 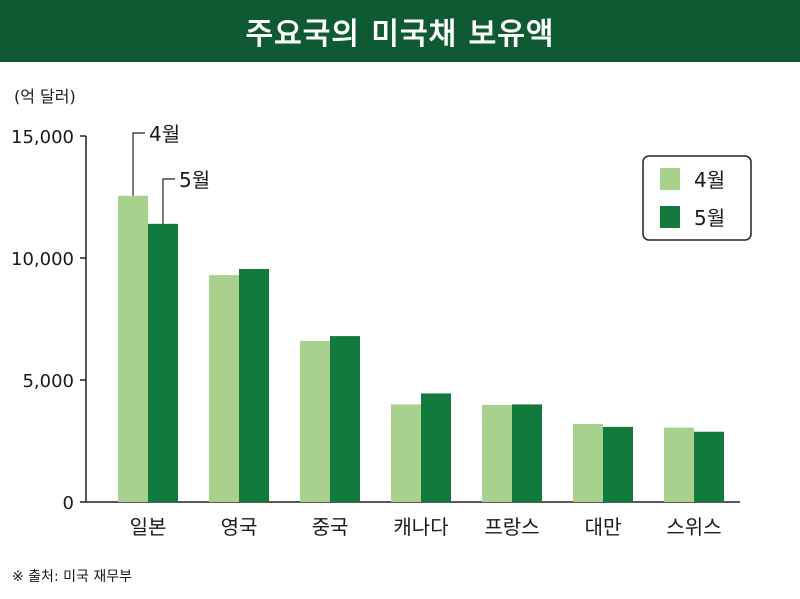 What do you see at coordinates (400, 34) in the screenshot?
I see `chart-title: 주요국의 미국채 보유액` at bounding box center [400, 34].